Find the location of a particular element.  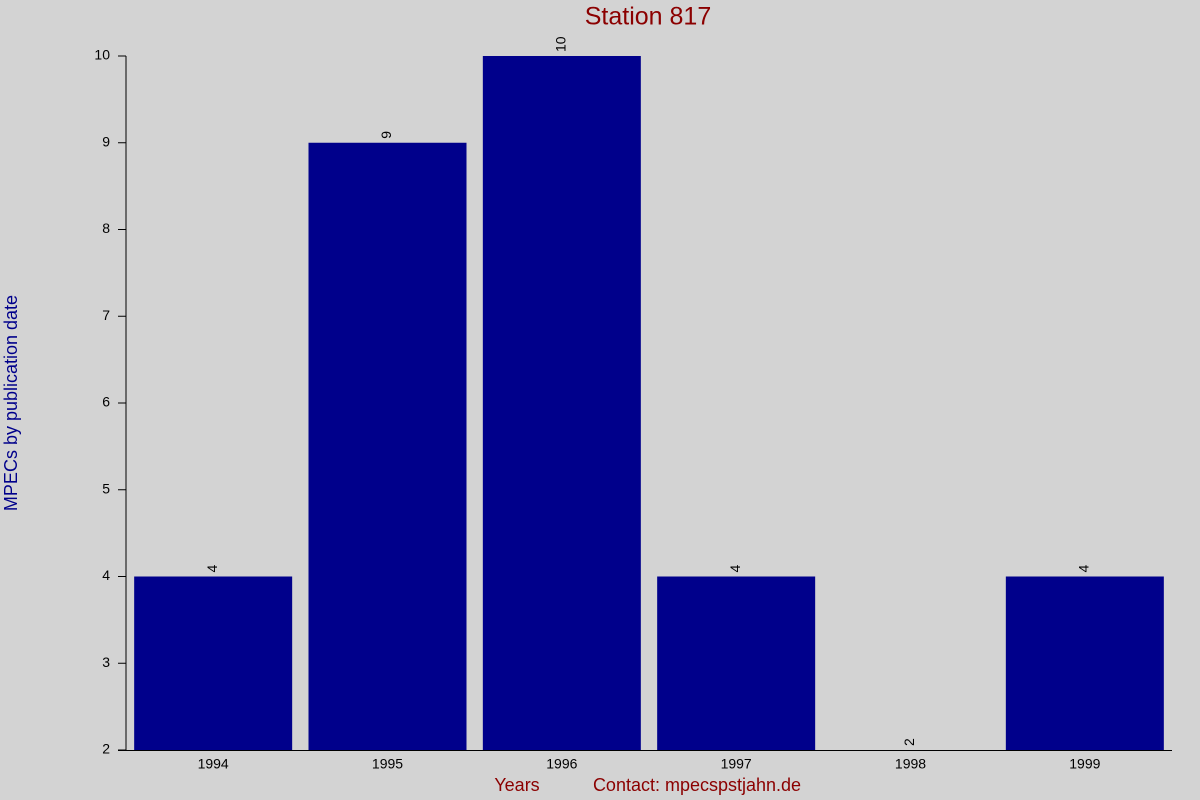

y-tick-label: 6 is located at coordinates (106, 402).